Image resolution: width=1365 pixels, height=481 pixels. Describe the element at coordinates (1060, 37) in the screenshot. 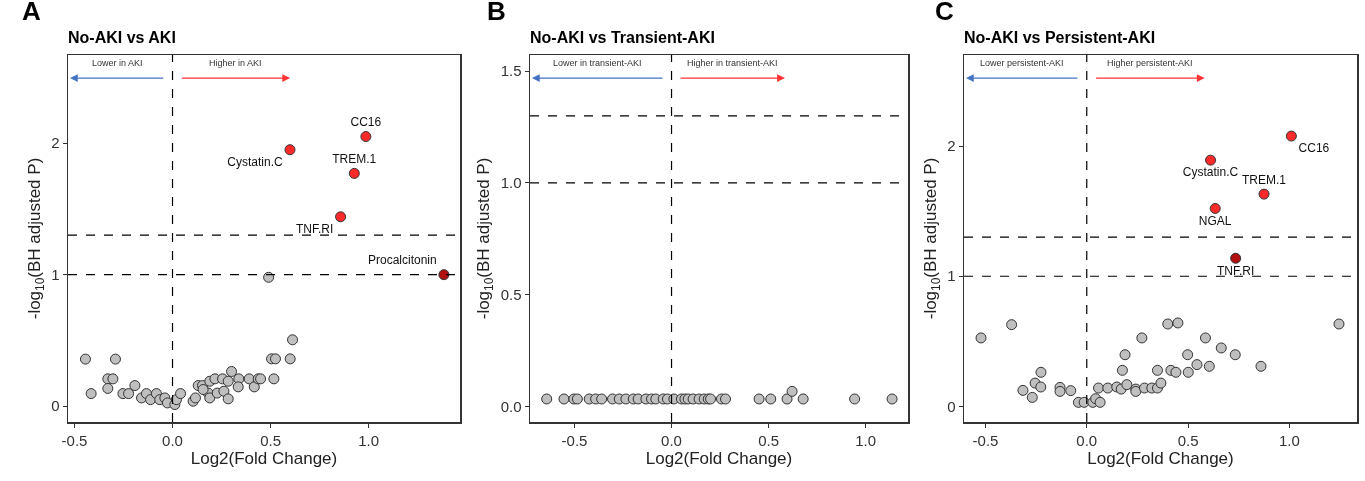

I see `chart-title: No-AKI vs Persistent-AKI` at that location.